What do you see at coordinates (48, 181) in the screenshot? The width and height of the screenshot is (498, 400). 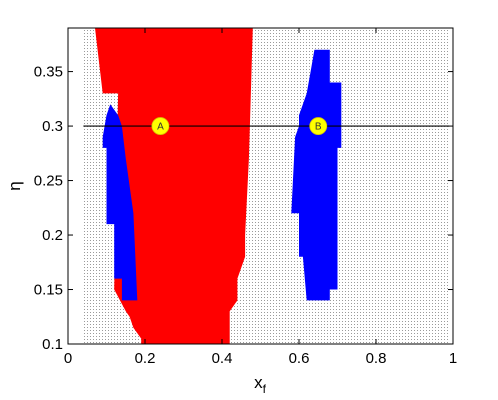 I see `y-tick-label: 0.25` at bounding box center [48, 181].